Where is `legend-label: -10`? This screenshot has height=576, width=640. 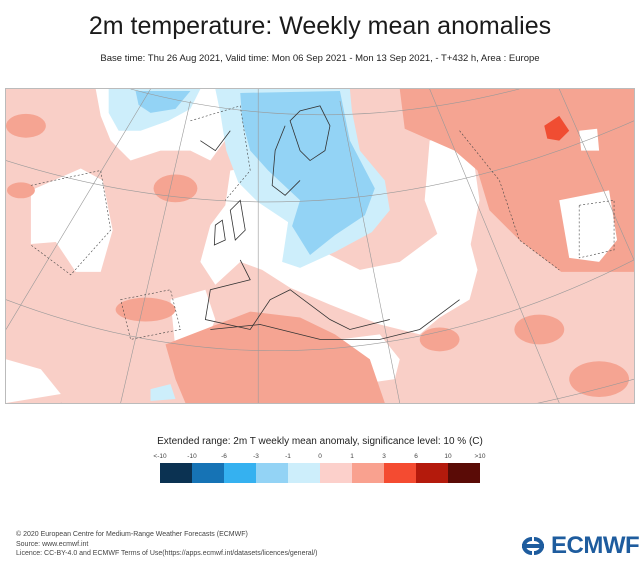
legend-label: -10 is located at coordinates (192, 456).